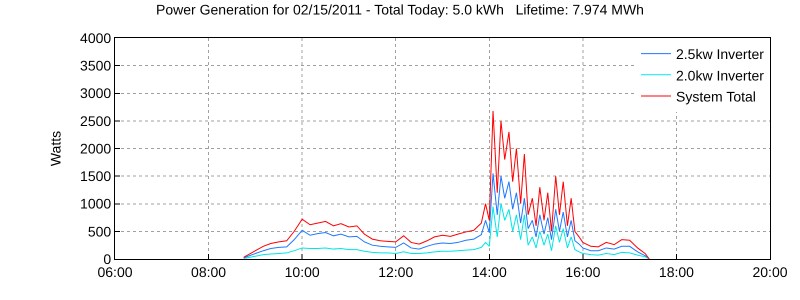 The width and height of the screenshot is (800, 300). Describe the element at coordinates (96, 66) in the screenshot. I see `y-tick-label: 3500` at that location.